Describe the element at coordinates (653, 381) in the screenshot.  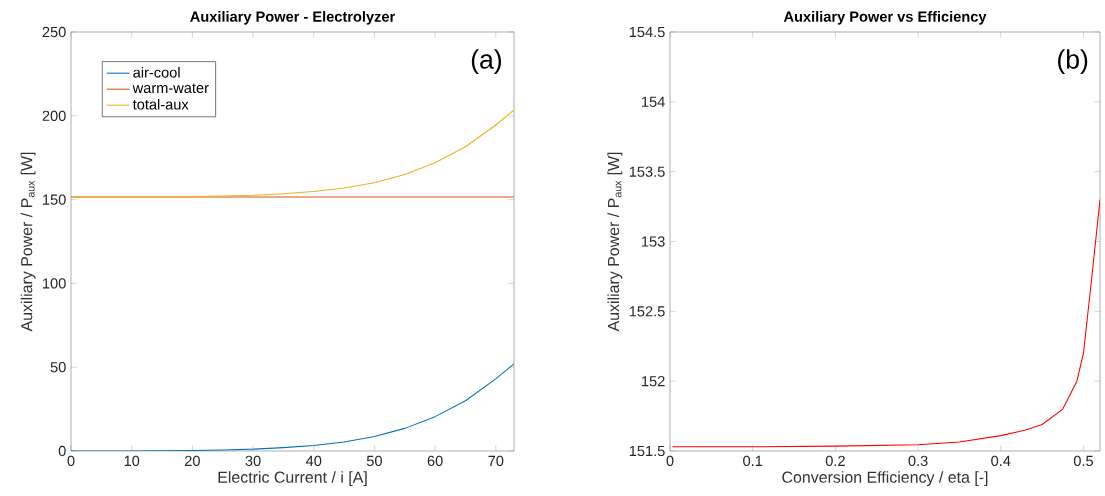
I see `y-tick-label: 152` at that location.